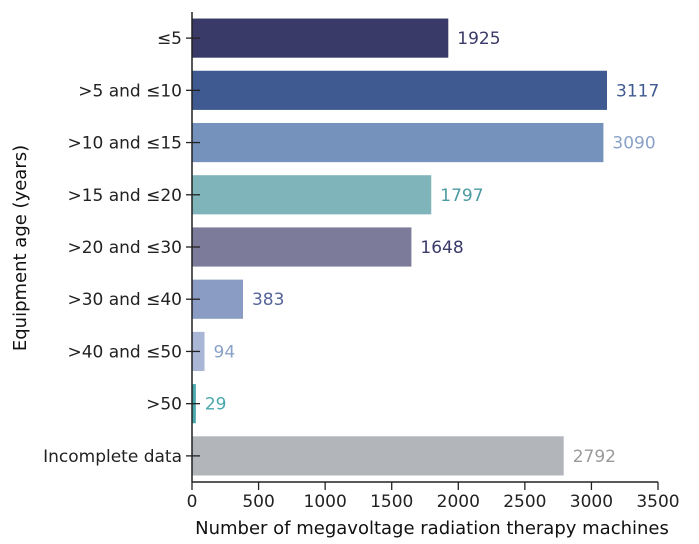 The width and height of the screenshot is (699, 544). Describe the element at coordinates (124, 144) in the screenshot. I see `category-label-2: >10 and ≤15` at that location.